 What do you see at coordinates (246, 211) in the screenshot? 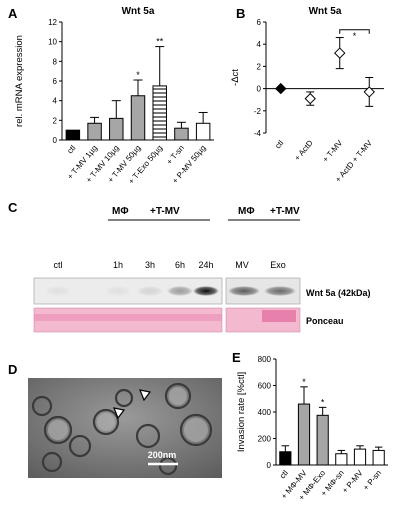
I see `blot-header-mphi-right: MΦ` at bounding box center [246, 211].